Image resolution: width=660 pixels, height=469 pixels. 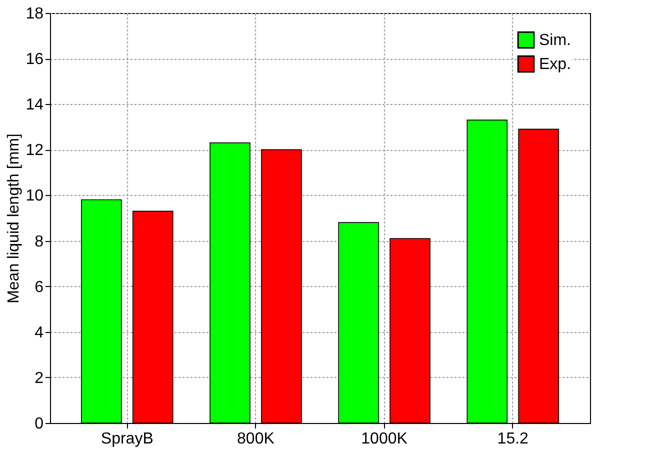 I want to click on y-tick-label: 18, so click(x=35, y=14).